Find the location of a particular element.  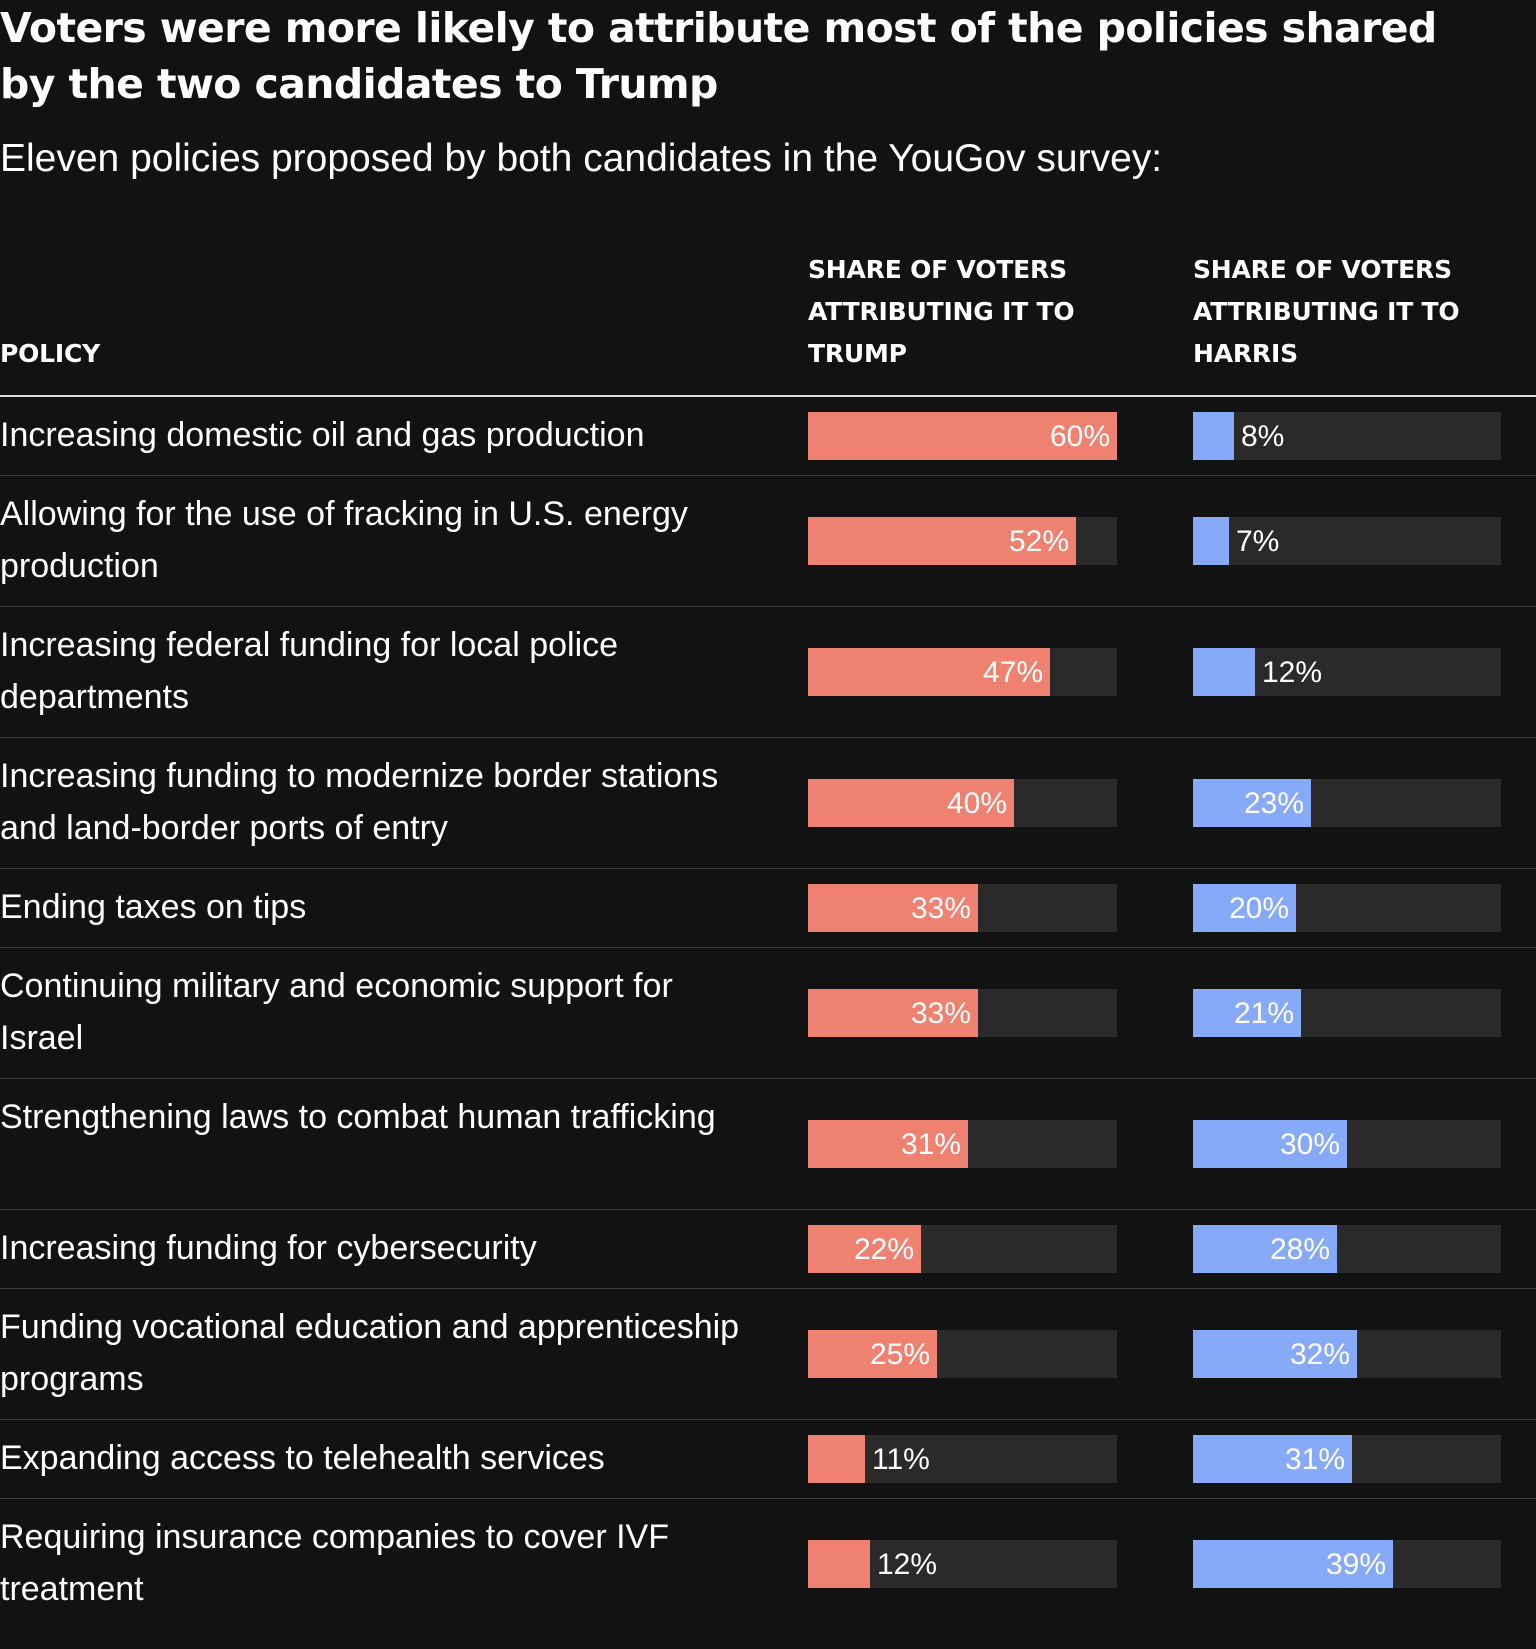

harris-value-label: 7% is located at coordinates (1258, 541).